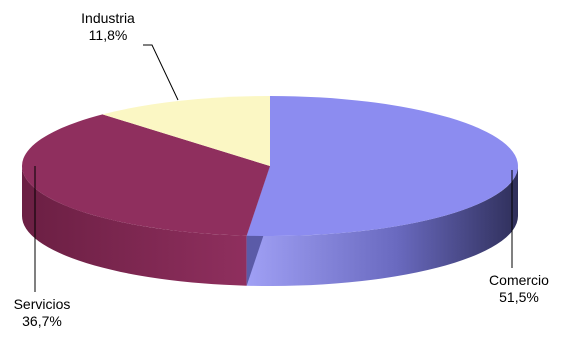 This screenshot has width=564, height=337. Describe the element at coordinates (134, 226) in the screenshot. I see `slice-side-servicios` at that location.